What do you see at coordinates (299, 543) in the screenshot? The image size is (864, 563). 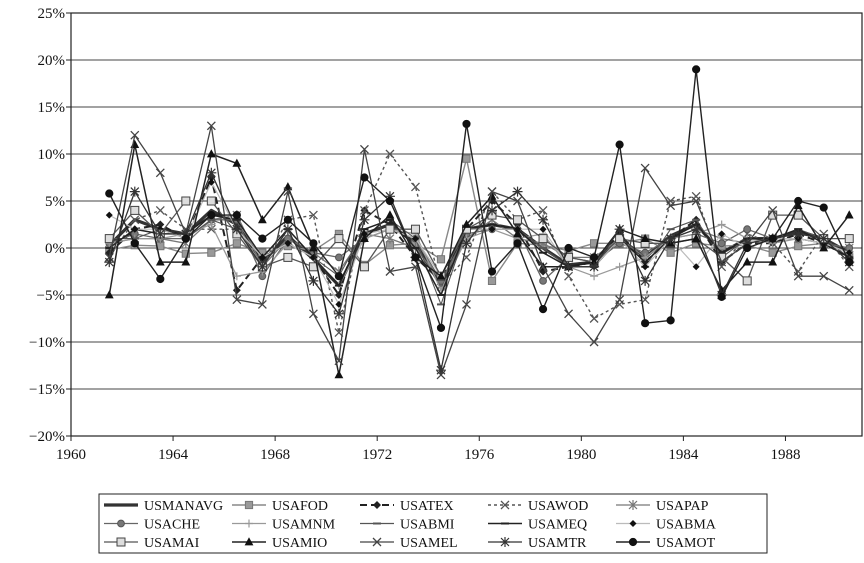 I see `legend-label-usamio: USAMIO` at bounding box center [299, 543].